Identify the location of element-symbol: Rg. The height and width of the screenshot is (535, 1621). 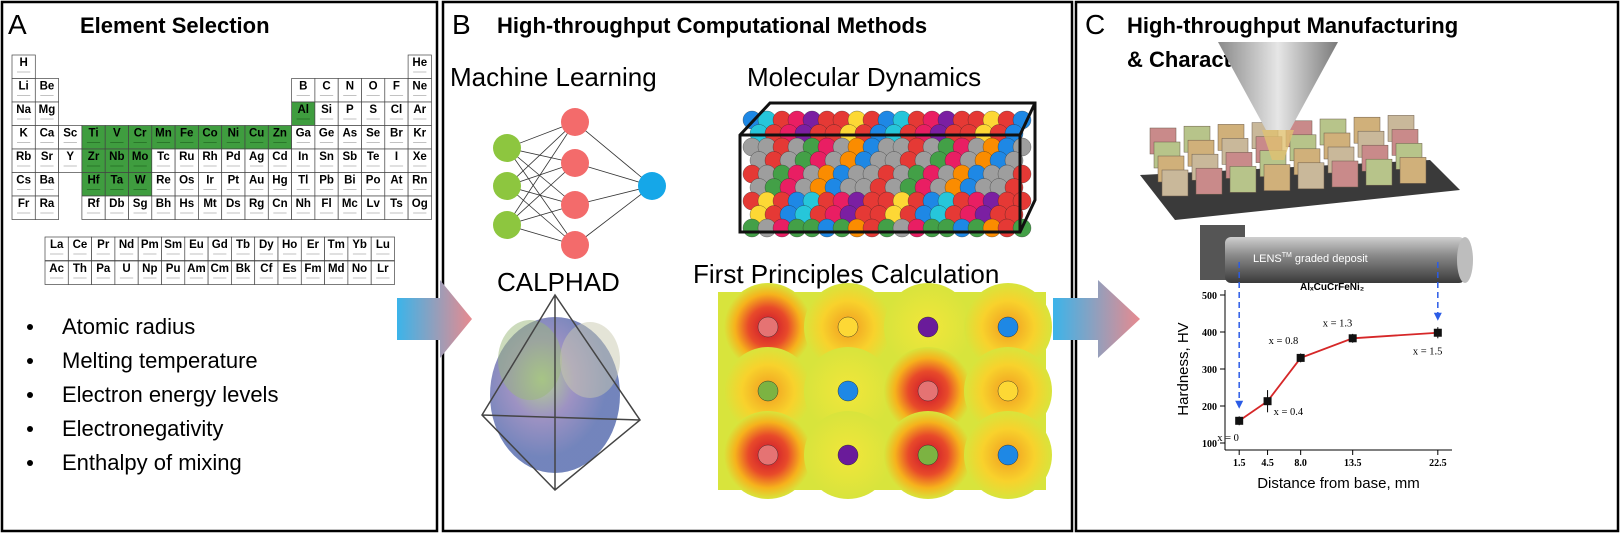
(256, 204).